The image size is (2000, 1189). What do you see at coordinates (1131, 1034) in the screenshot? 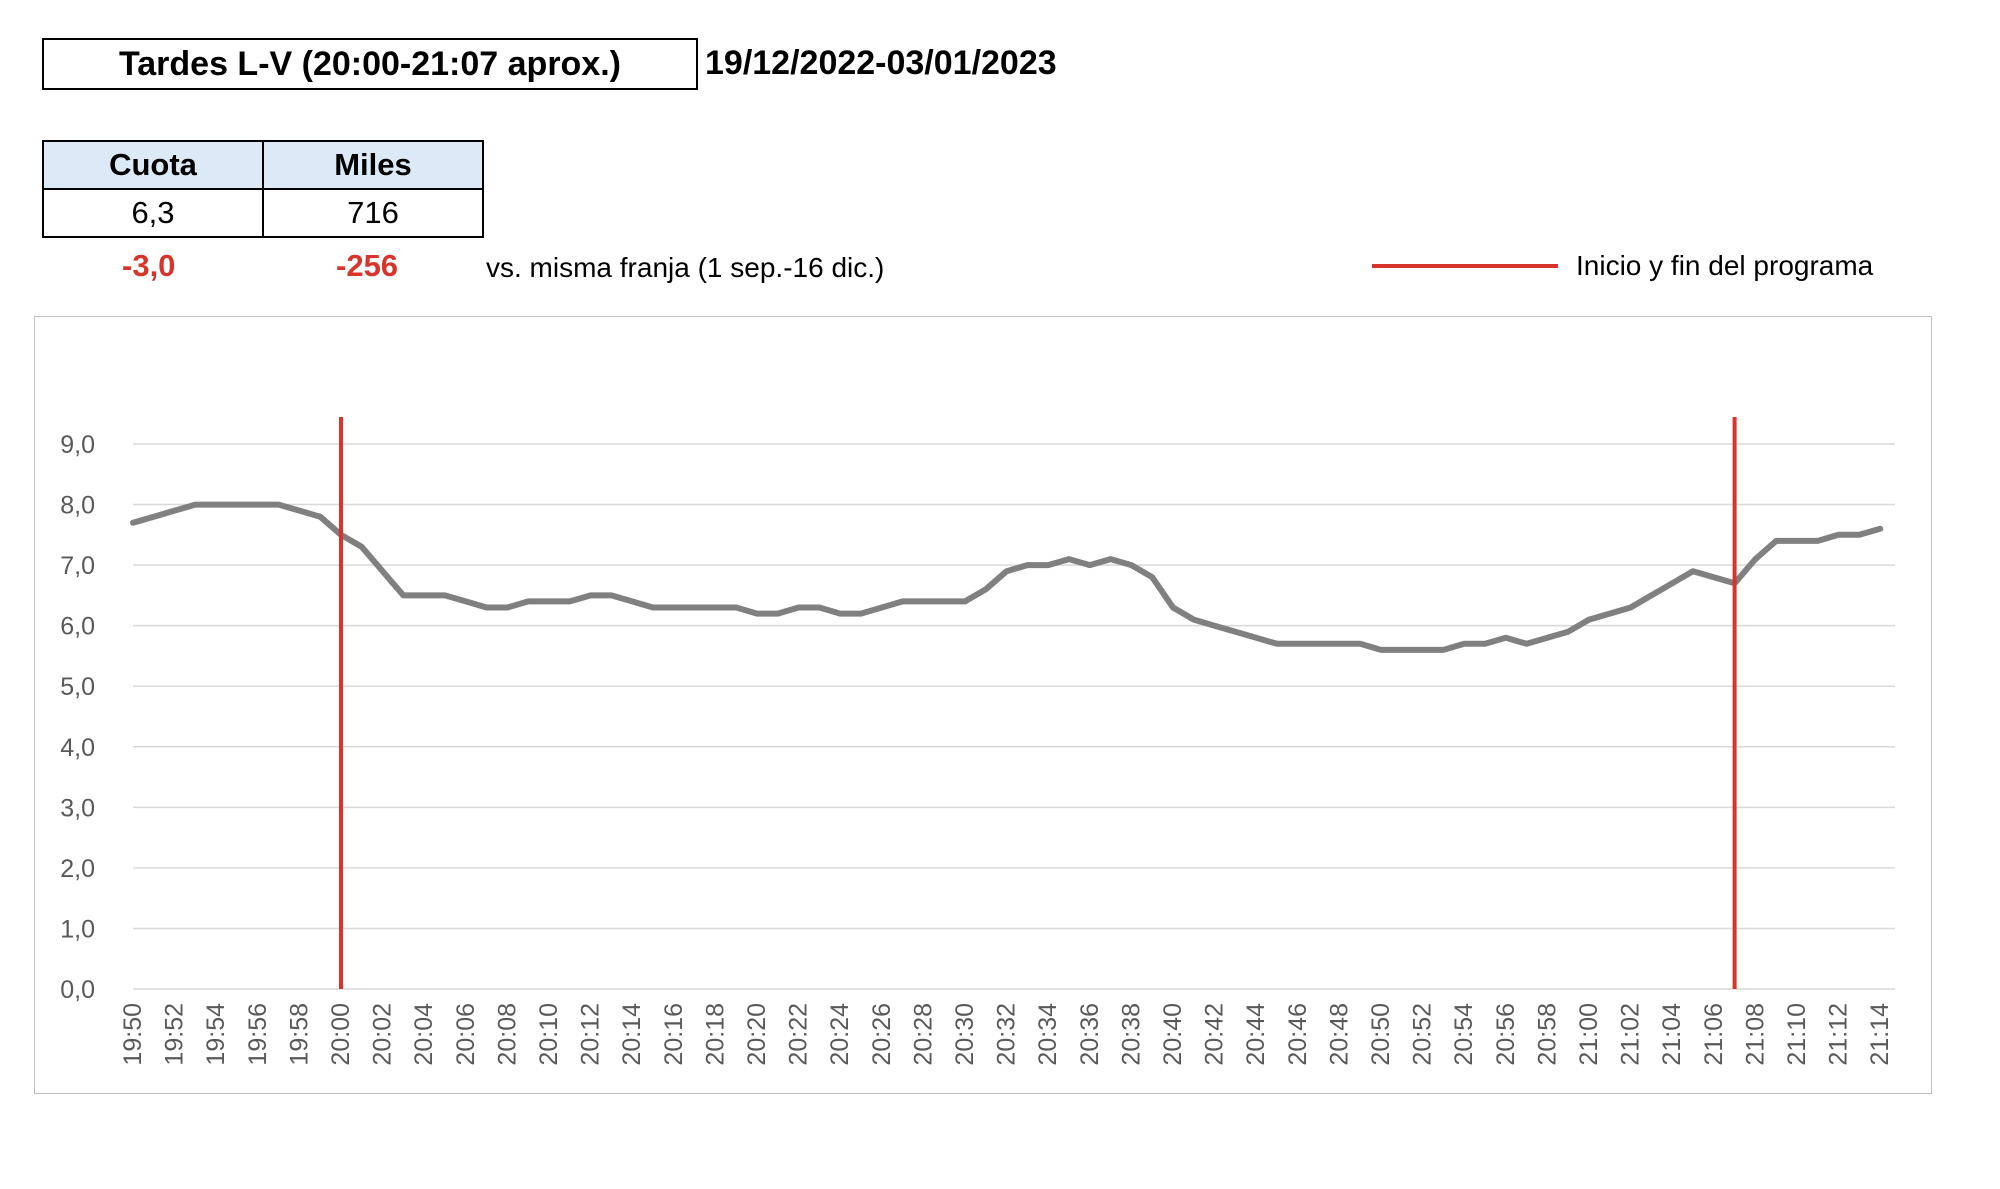
I see `x-tick-label: 20:38` at bounding box center [1131, 1034].